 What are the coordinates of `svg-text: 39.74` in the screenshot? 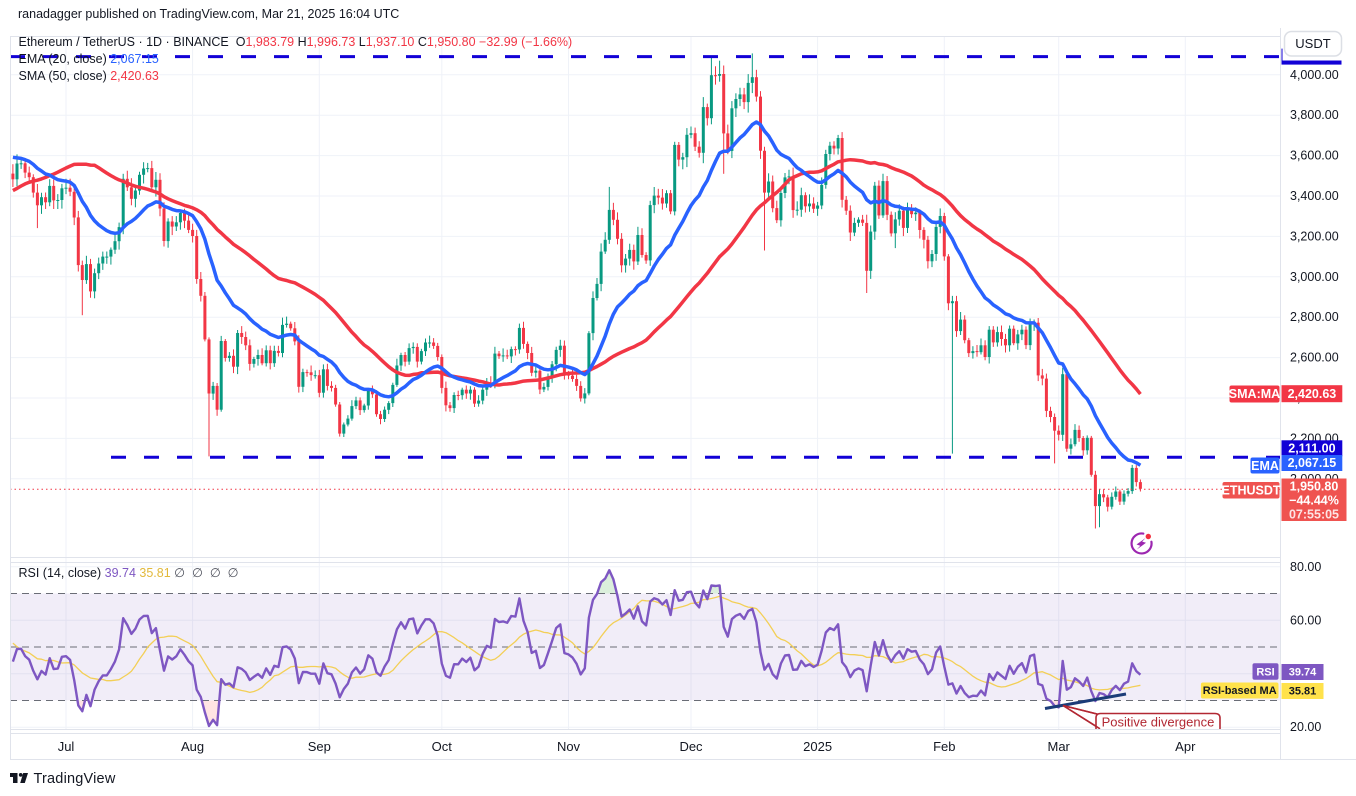 It's located at (1303, 673).